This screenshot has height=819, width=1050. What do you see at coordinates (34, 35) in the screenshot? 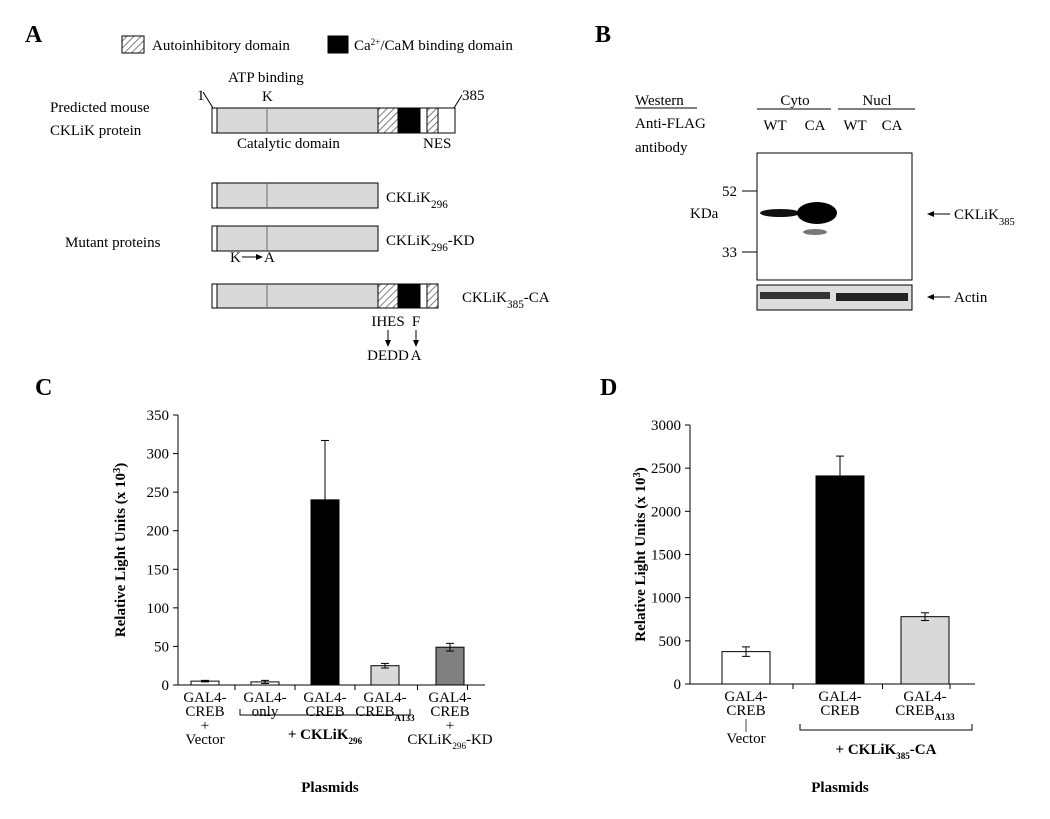
I see `panel-label: A` at bounding box center [34, 35].